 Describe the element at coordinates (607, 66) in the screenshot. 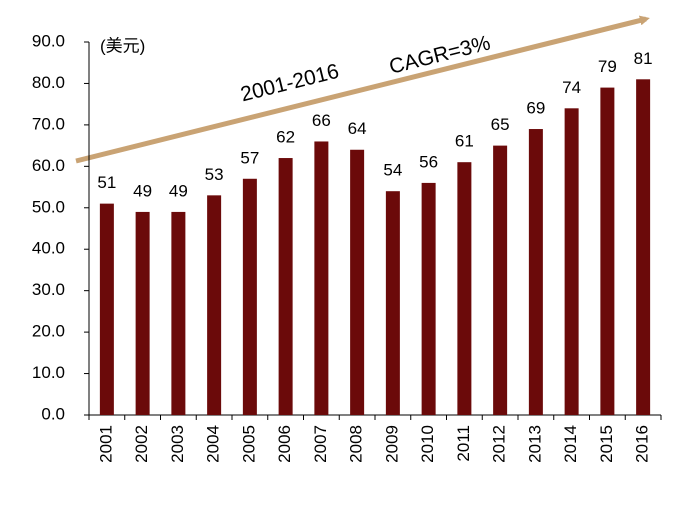

I see `value-label: 79` at that location.